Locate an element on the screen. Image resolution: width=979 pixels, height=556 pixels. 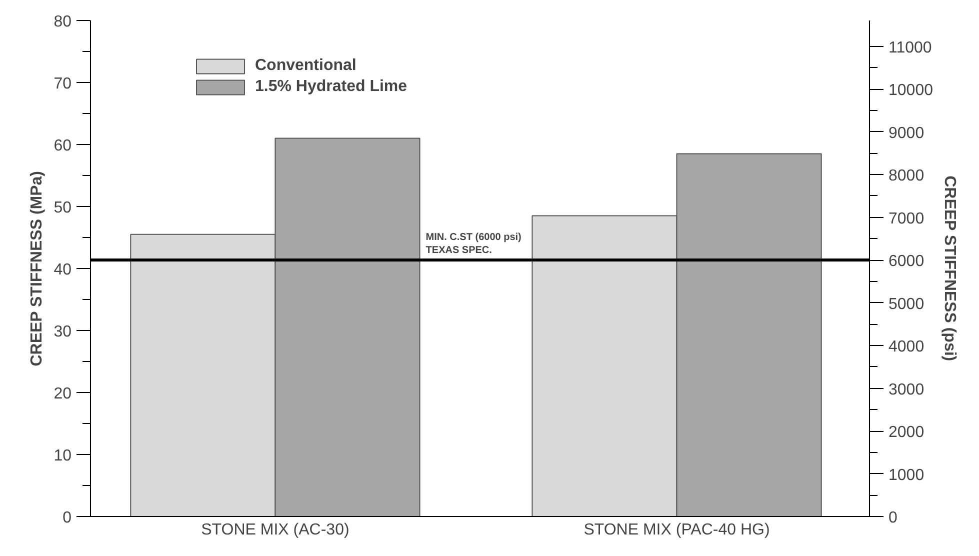
y2-tick-label: 11000 is located at coordinates (910, 47).